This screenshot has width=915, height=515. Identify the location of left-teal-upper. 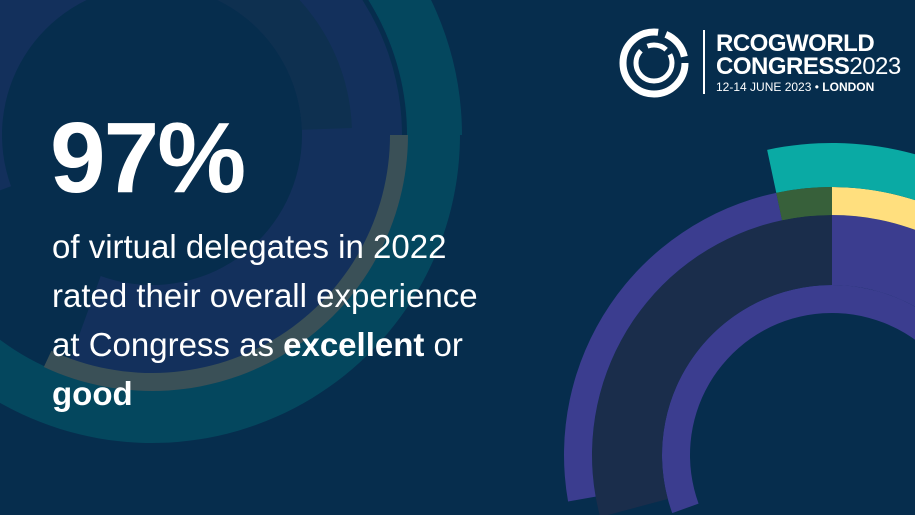
(415, 67).